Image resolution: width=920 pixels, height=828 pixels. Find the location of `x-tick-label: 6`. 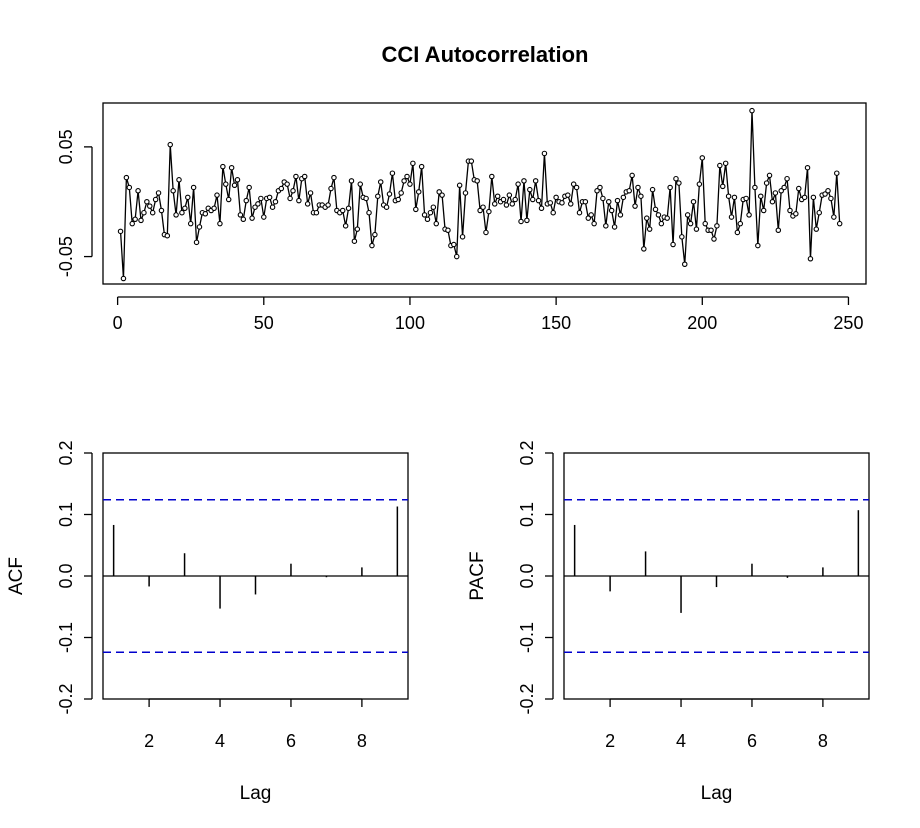

x-tick-label: 6 is located at coordinates (291, 741).